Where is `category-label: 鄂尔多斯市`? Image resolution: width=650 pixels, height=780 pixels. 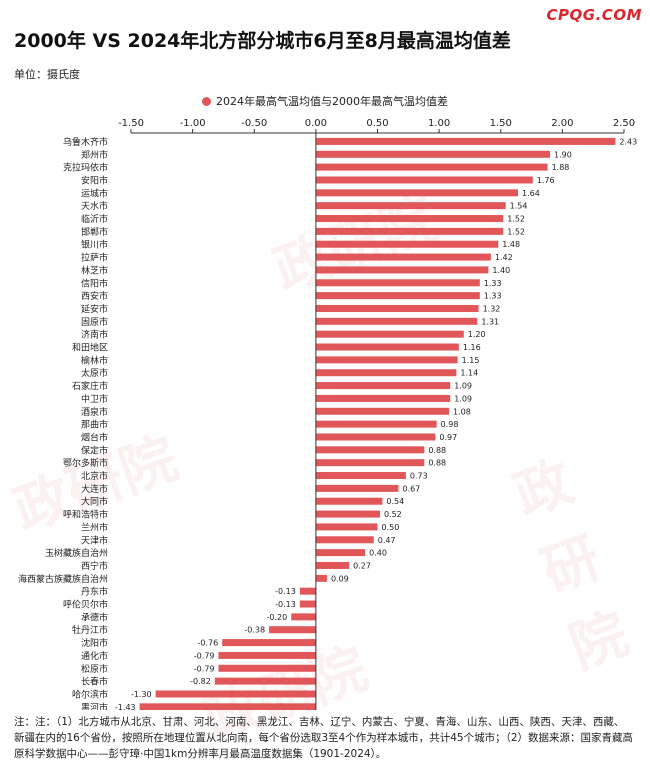
category-label: 鄂尔多斯市 is located at coordinates (85, 463).